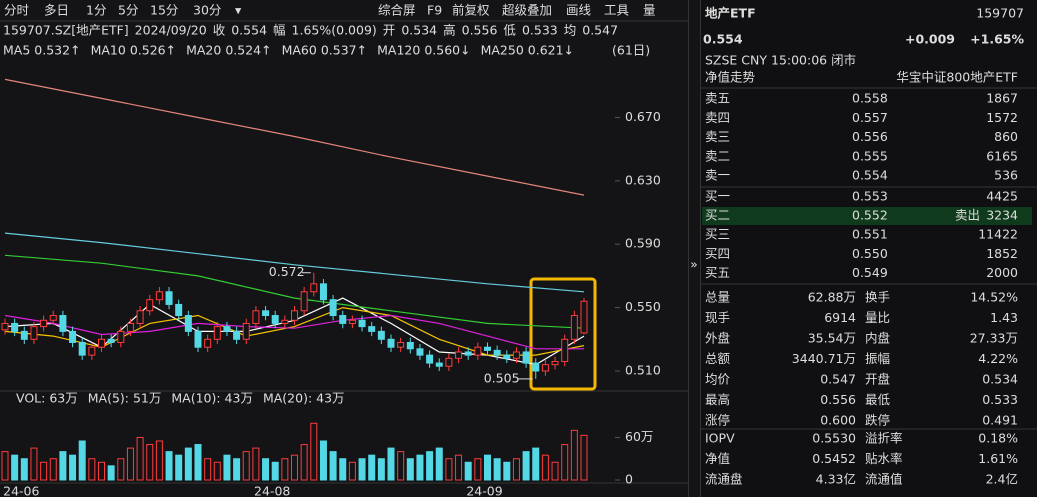  What do you see at coordinates (870, 136) in the screenshot?
I see `book-price: 0.556` at bounding box center [870, 136].